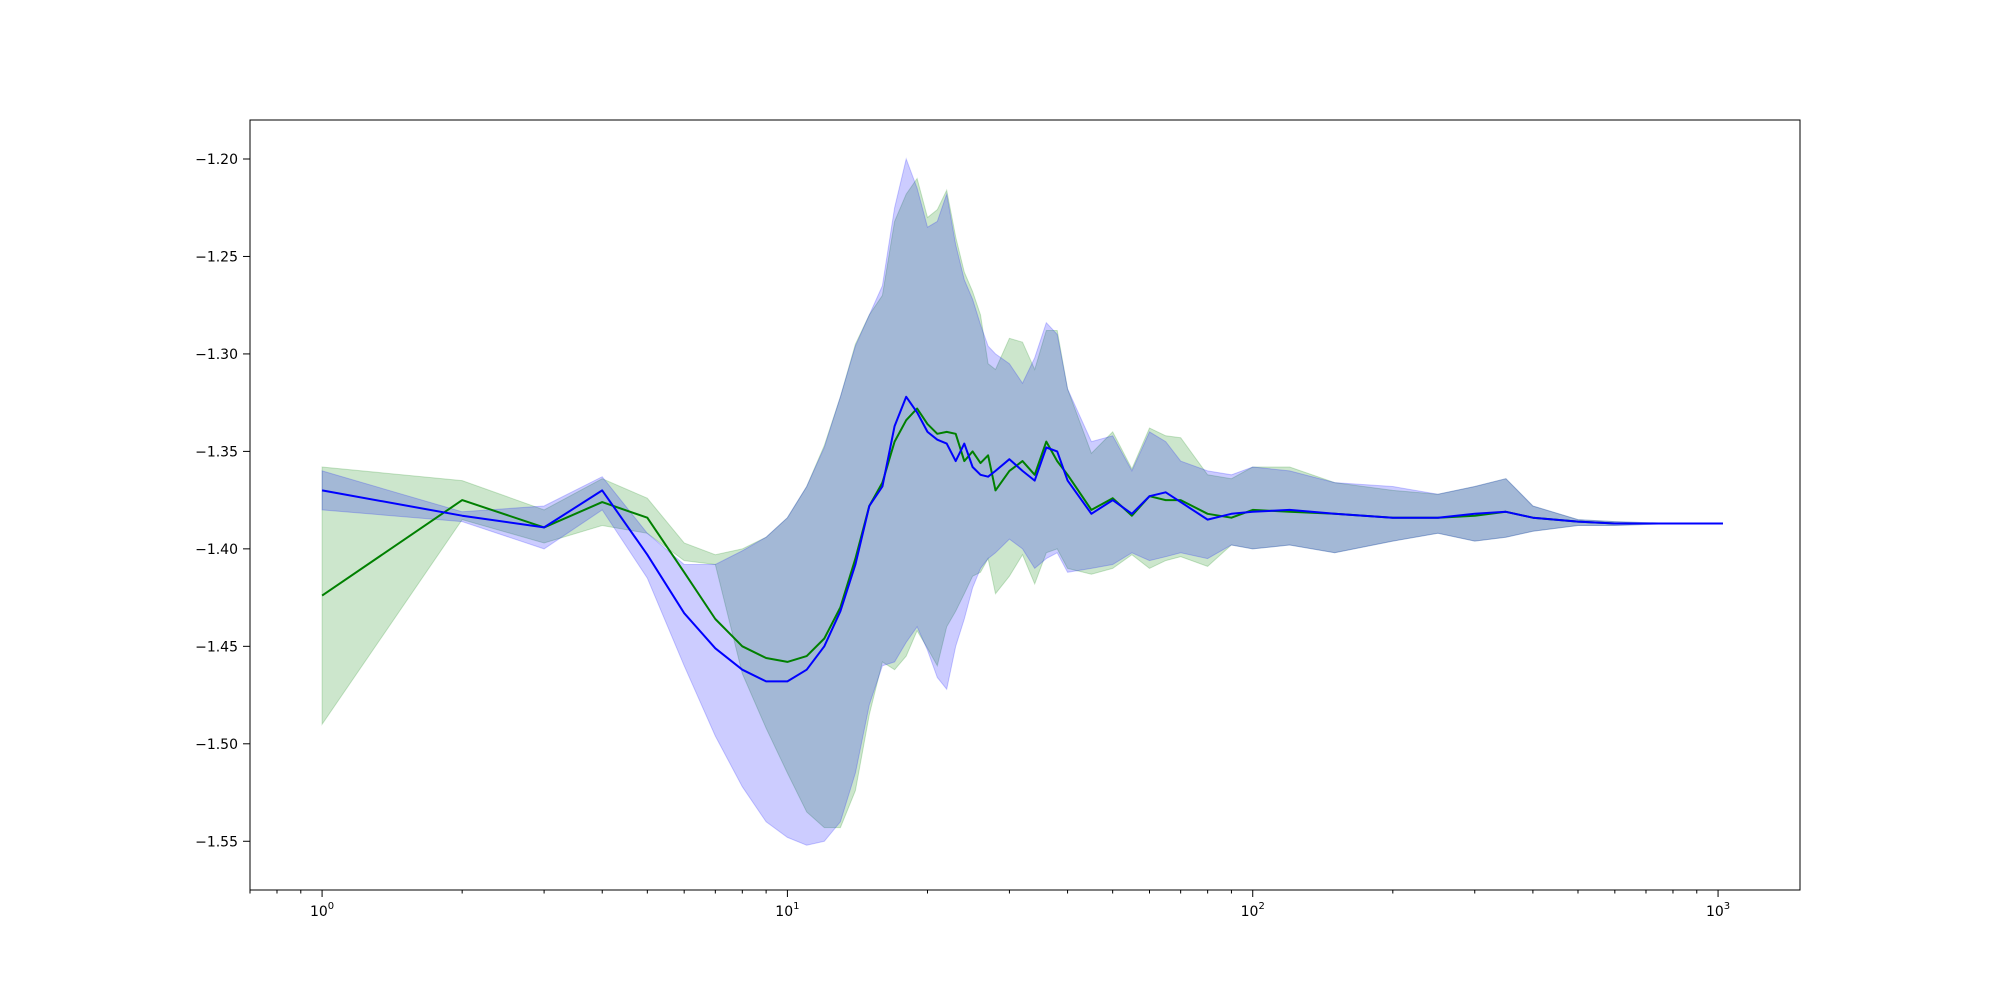  Describe the element at coordinates (216, 842) in the screenshot. I see `y-tick-label: −1.55` at that location.